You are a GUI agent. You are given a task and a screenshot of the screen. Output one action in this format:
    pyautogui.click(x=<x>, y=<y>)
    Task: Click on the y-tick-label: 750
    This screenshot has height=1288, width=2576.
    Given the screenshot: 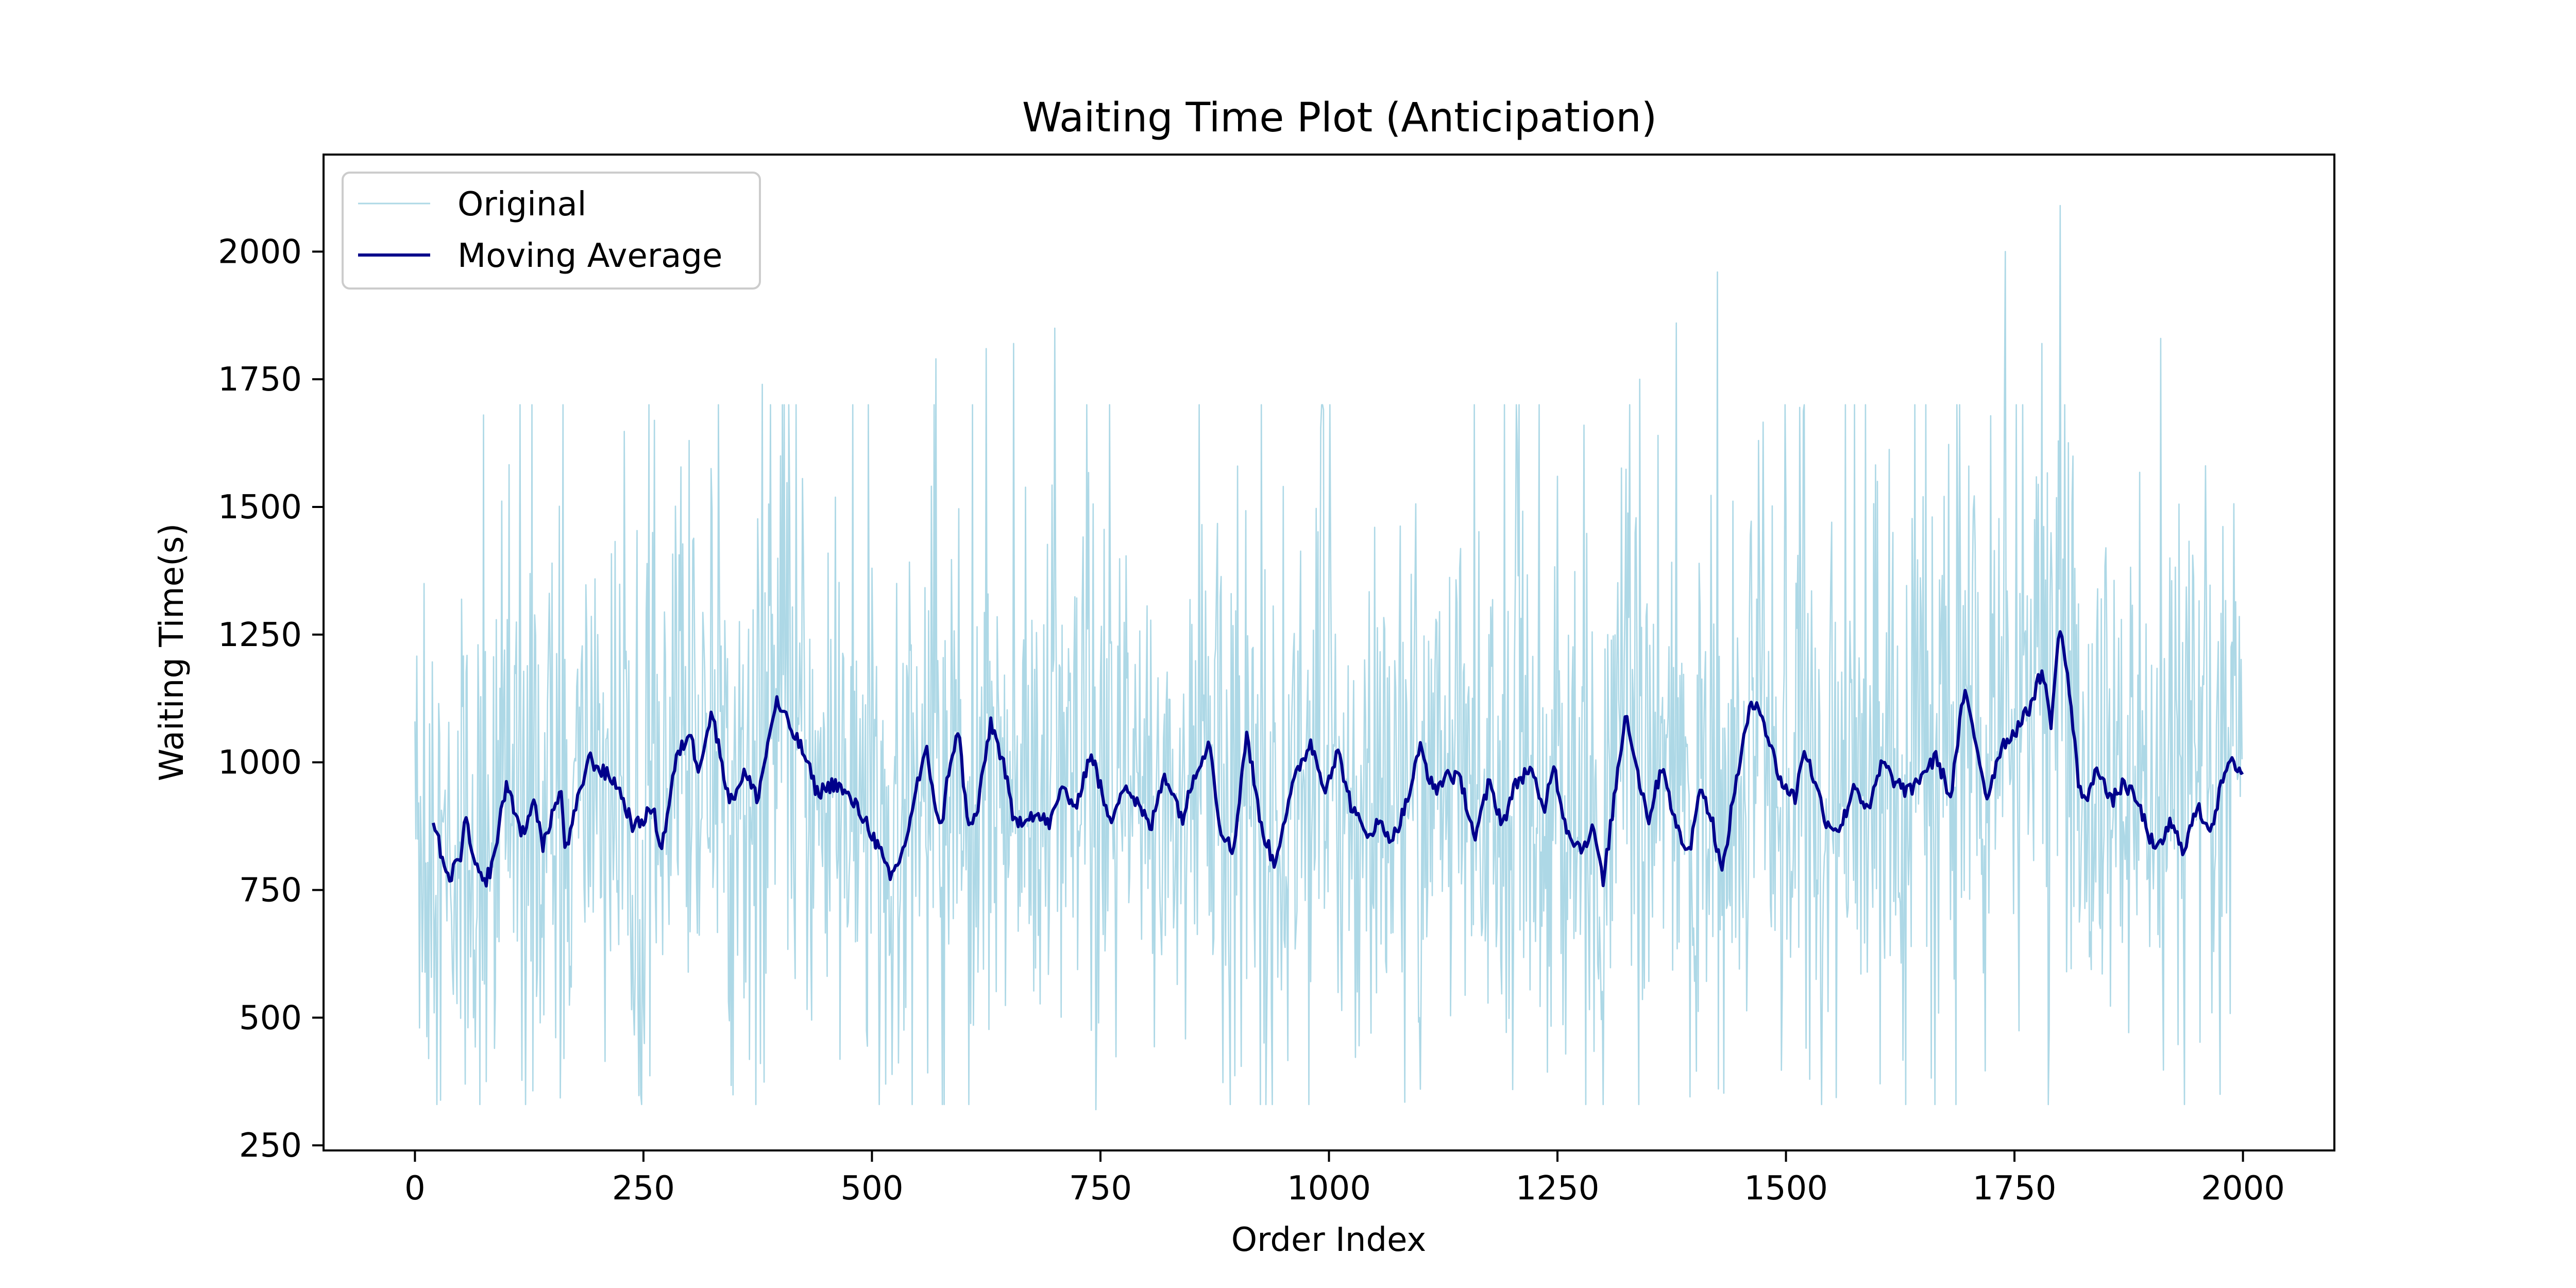 What is the action you would take?
    pyautogui.click(x=270, y=890)
    